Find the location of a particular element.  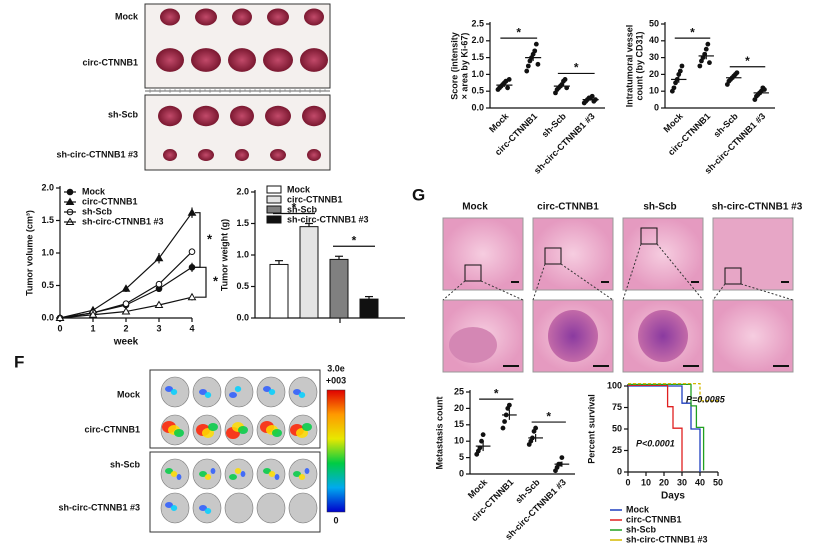

y-tick-label: 0.0 is located at coordinates (47, 317).